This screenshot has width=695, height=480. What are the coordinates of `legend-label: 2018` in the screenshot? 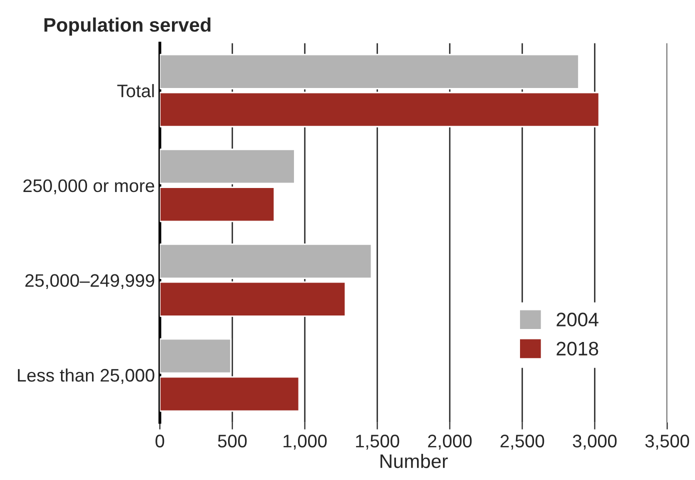 It's located at (577, 349).